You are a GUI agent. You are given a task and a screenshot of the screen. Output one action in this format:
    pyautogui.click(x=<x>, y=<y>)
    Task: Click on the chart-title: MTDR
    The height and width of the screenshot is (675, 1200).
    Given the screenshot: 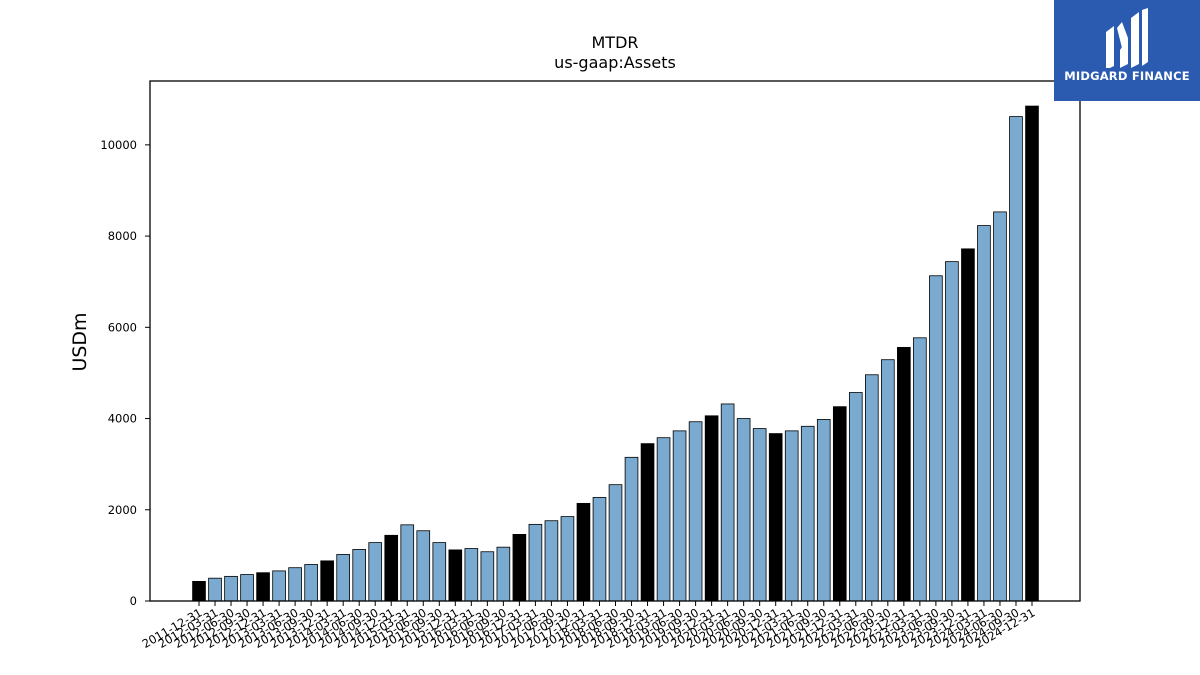 What is the action you would take?
    pyautogui.click(x=614, y=42)
    